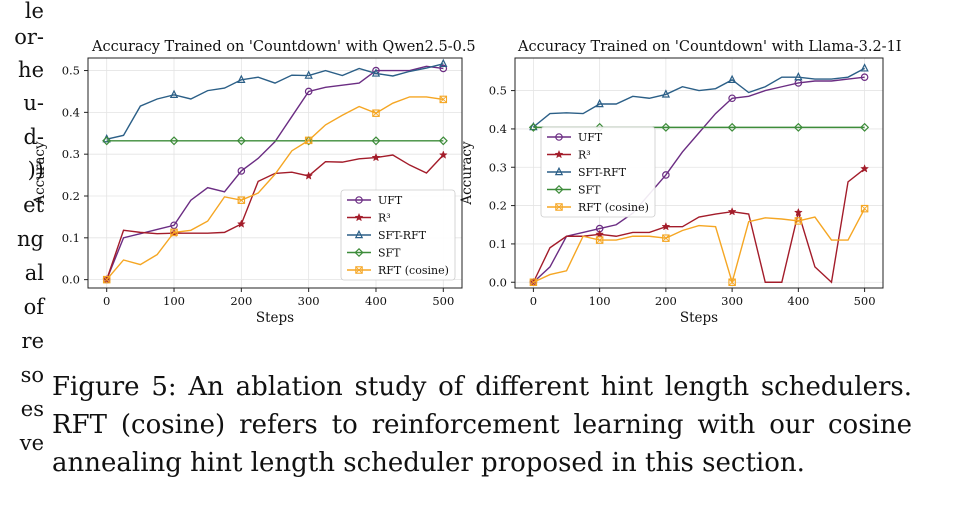 The height and width of the screenshot is (508, 966). Describe the element at coordinates (32, 375) in the screenshot. I see `left-column-line: so` at that location.